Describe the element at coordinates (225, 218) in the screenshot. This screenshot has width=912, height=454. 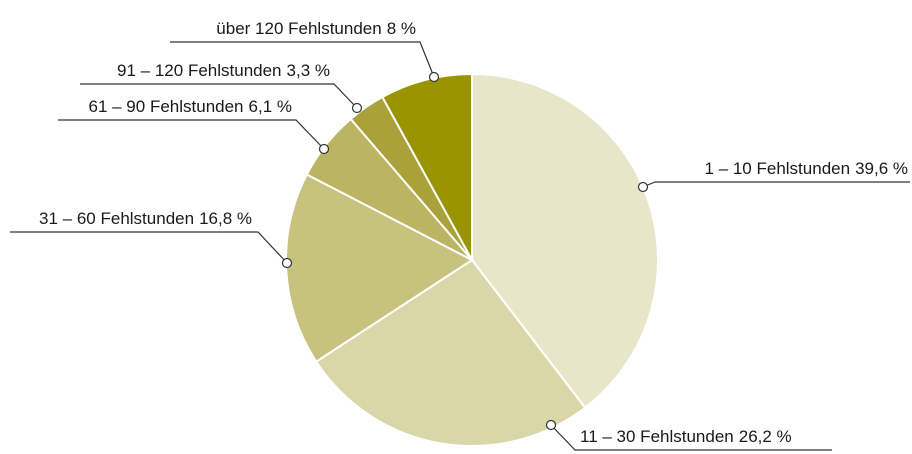
I see `slice-value: 16,8 %` at that location.